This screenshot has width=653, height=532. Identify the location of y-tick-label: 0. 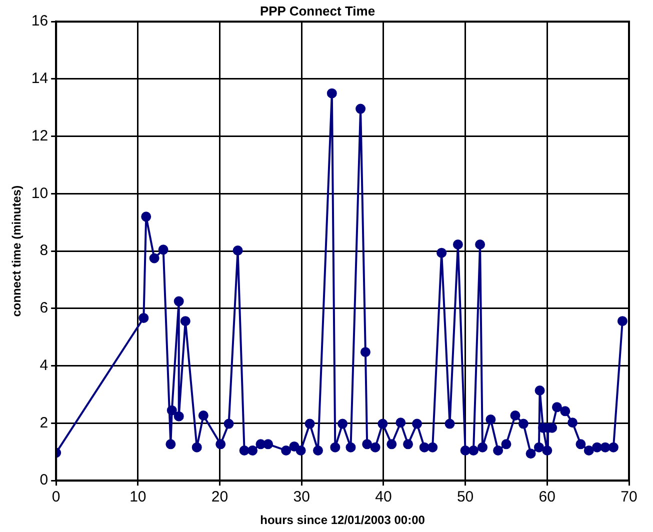
(44, 480).